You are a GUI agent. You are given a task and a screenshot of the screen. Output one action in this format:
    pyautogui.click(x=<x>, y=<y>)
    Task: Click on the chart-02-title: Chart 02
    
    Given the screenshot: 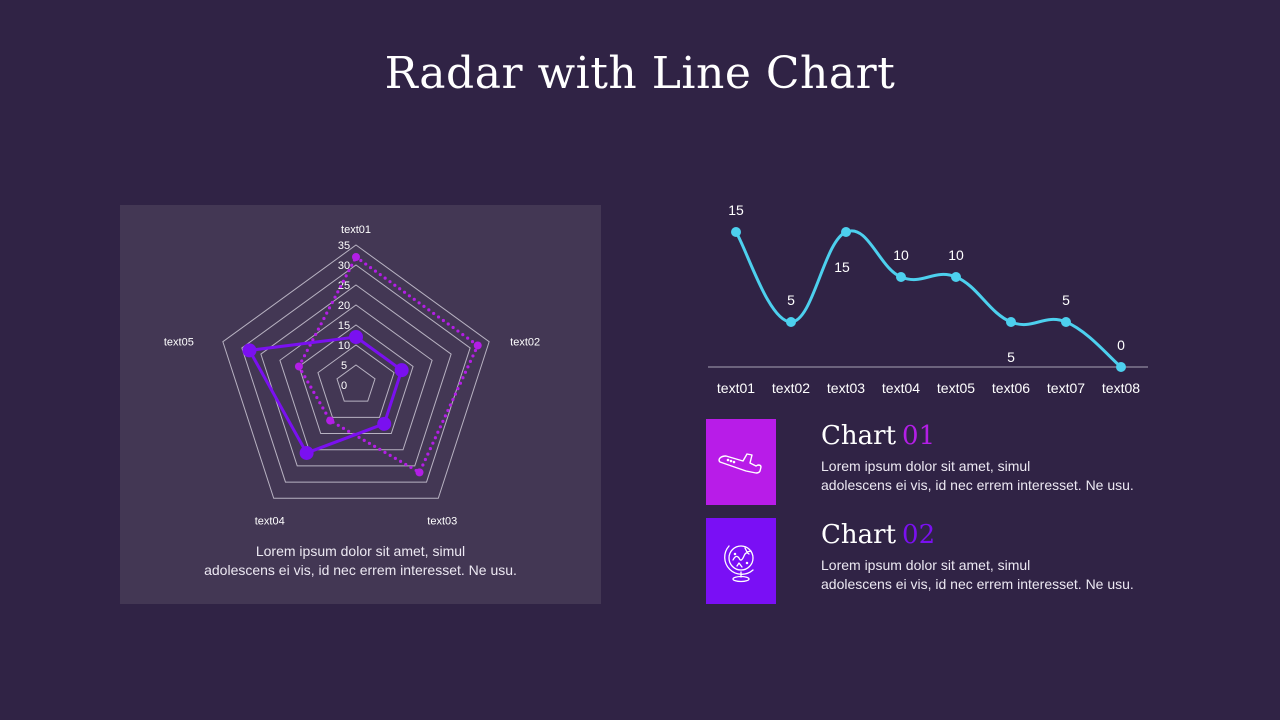 What is the action you would take?
    pyautogui.click(x=878, y=535)
    